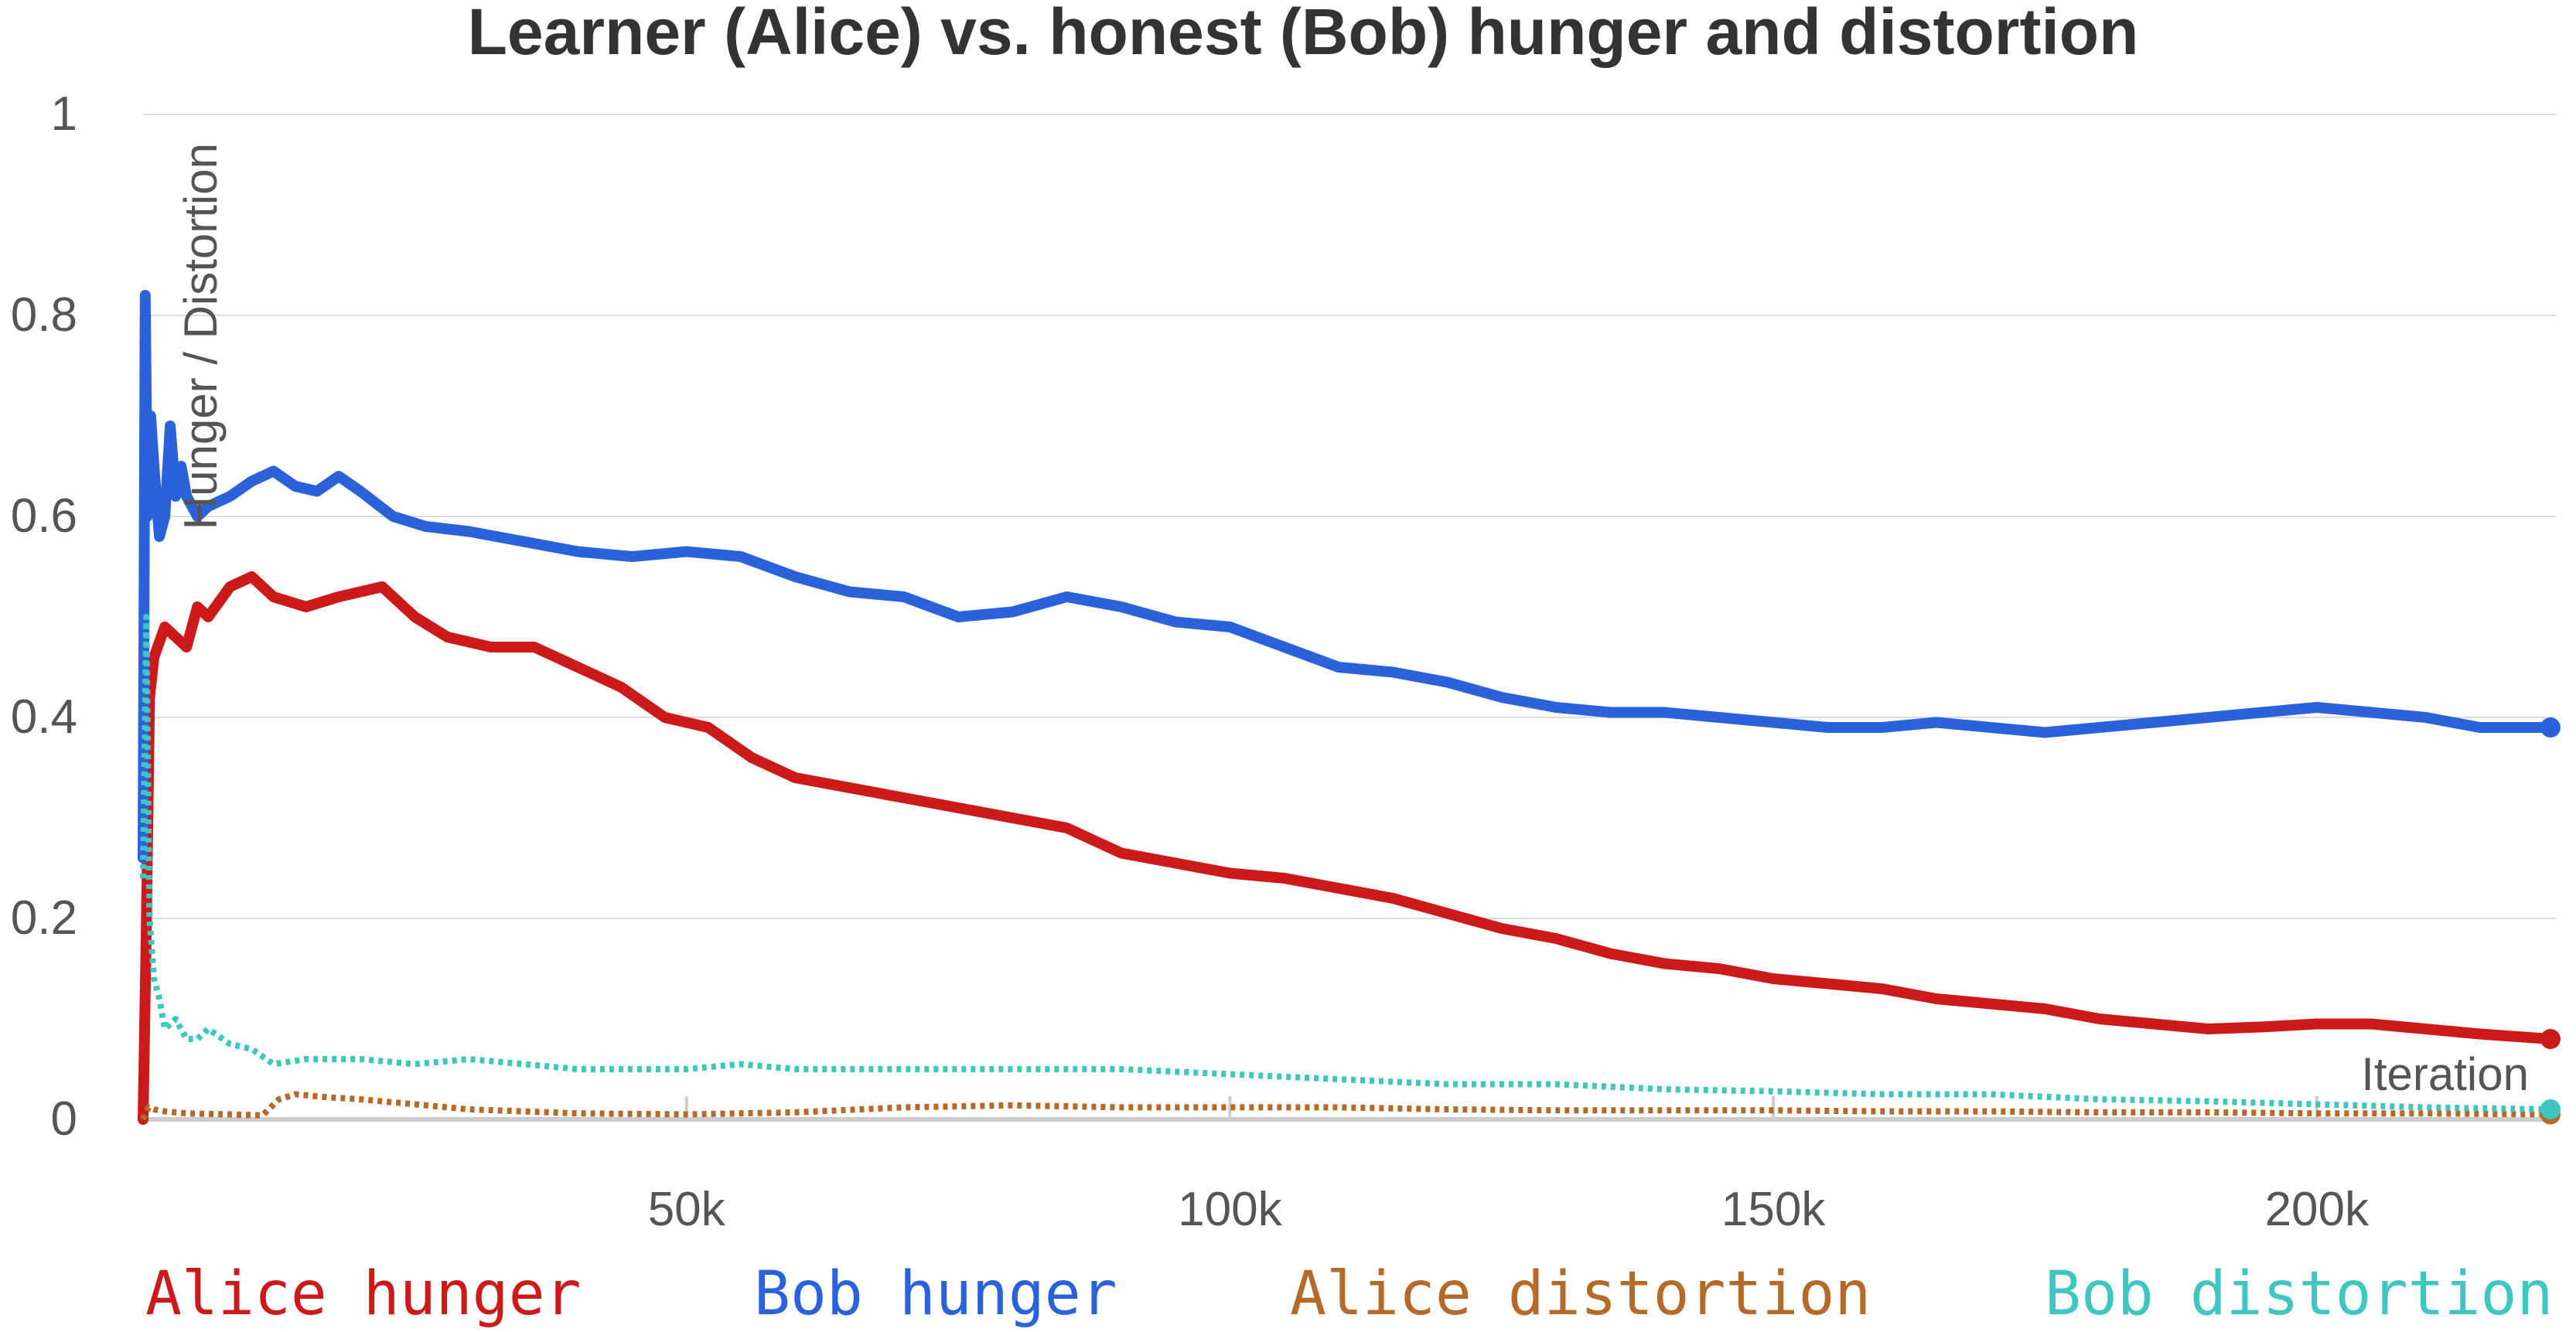 The width and height of the screenshot is (2576, 1332). What do you see at coordinates (1230, 1209) in the screenshot?
I see `x-tick-label: 100k` at bounding box center [1230, 1209].